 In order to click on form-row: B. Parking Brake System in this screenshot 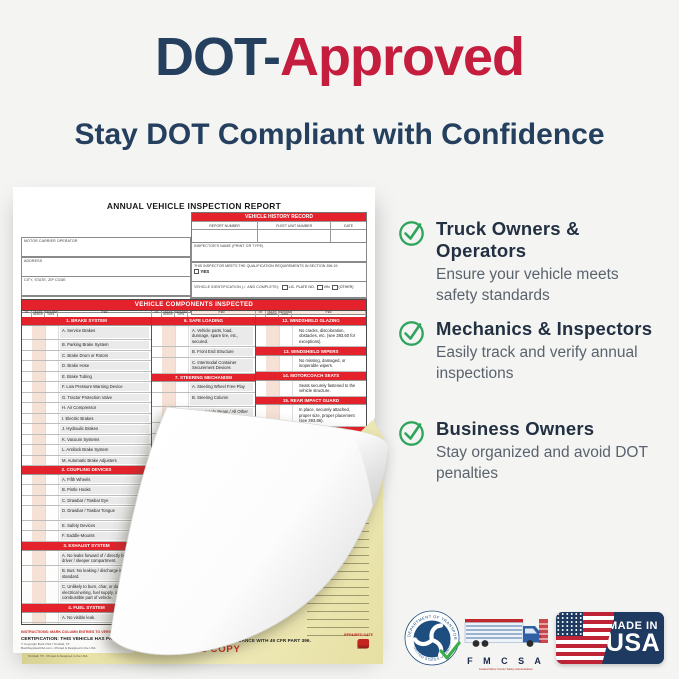, I will do `click(86, 345)`.